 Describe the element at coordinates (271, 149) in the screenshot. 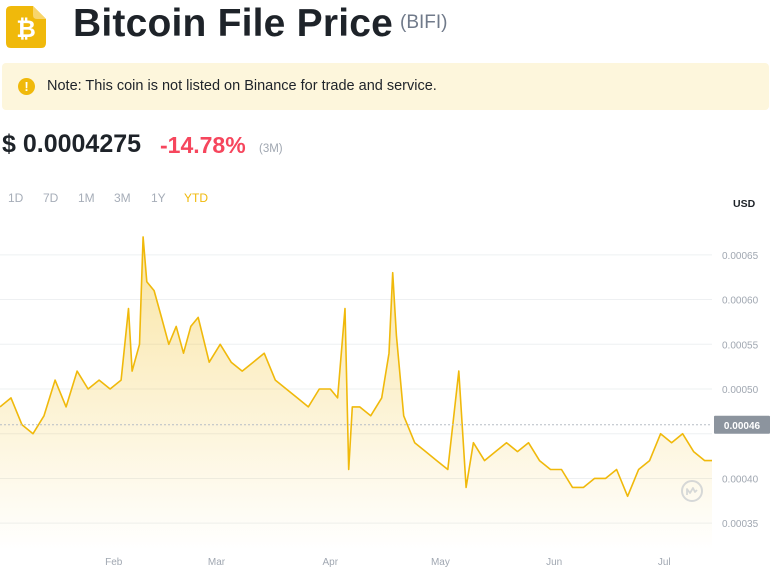

I see `change-period: (3M)` at that location.